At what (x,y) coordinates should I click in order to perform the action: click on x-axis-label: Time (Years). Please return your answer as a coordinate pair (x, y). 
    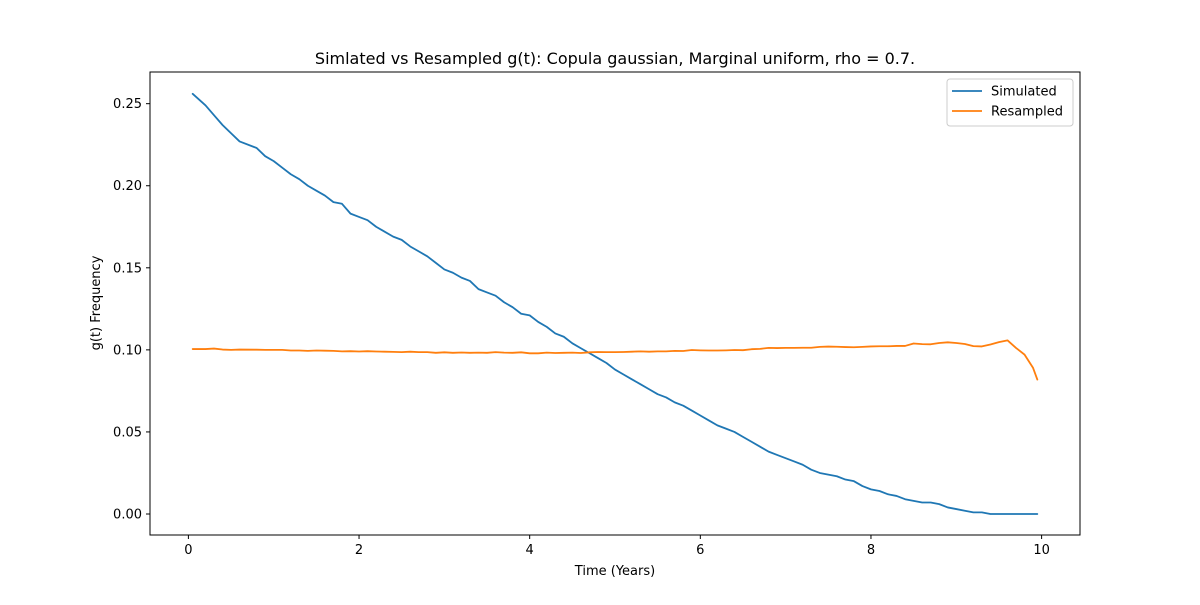
    Looking at the image, I should click on (614, 571).